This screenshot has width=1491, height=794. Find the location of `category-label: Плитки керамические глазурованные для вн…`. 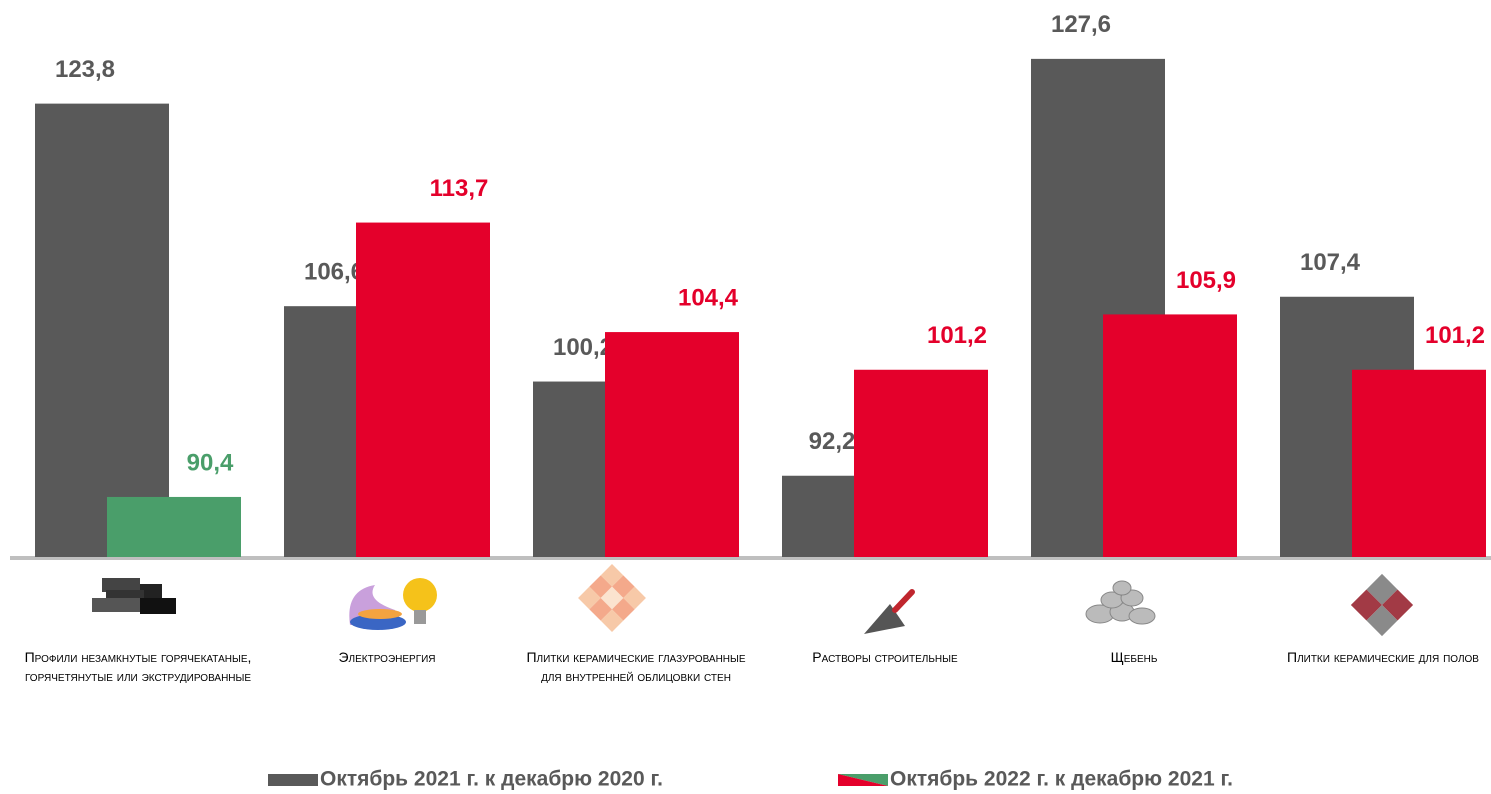

category-label: Плитки керамические глазурованные для вн… is located at coordinates (636, 666).